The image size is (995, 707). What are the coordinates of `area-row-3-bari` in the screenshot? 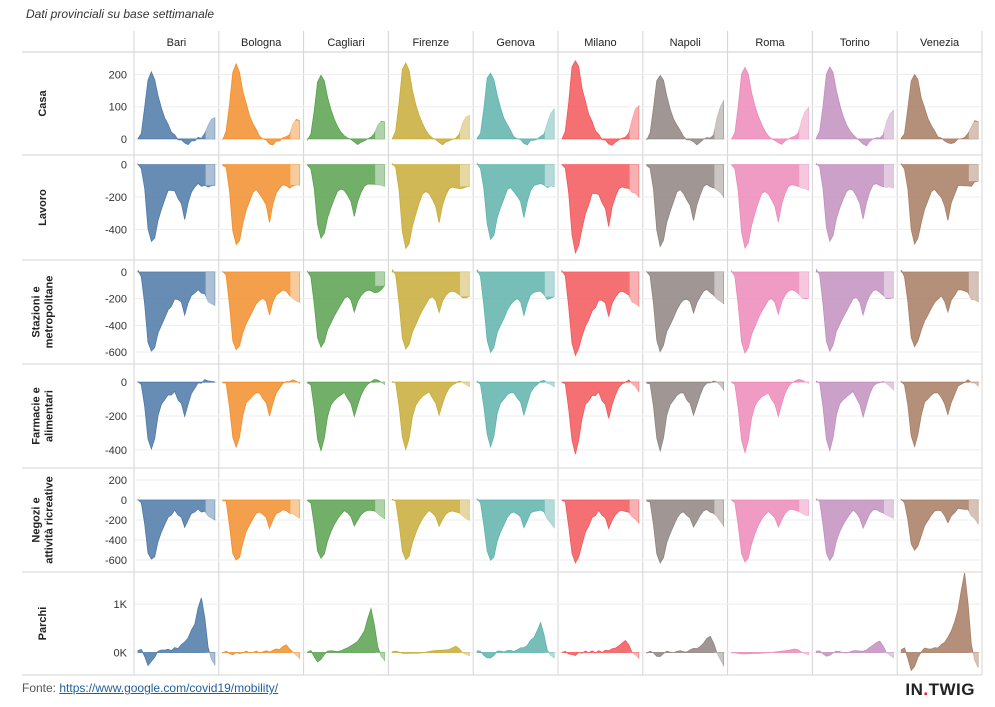 It's located at (176, 415).